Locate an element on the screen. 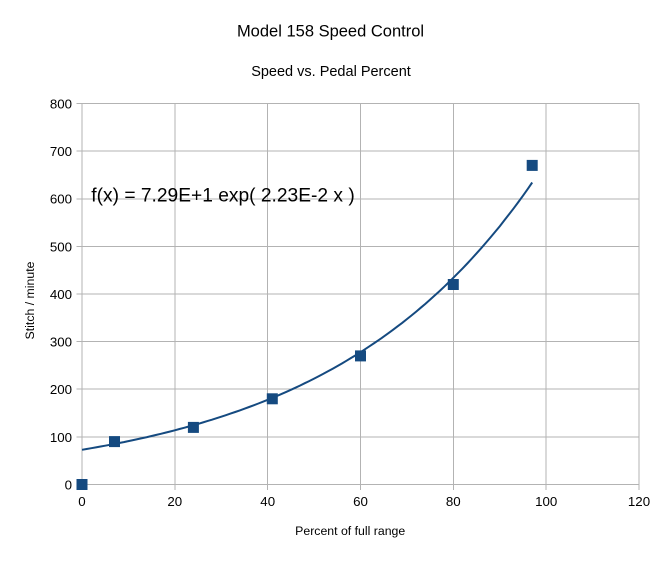 The image size is (662, 563). svg-text: Percent of full range is located at coordinates (350, 531).